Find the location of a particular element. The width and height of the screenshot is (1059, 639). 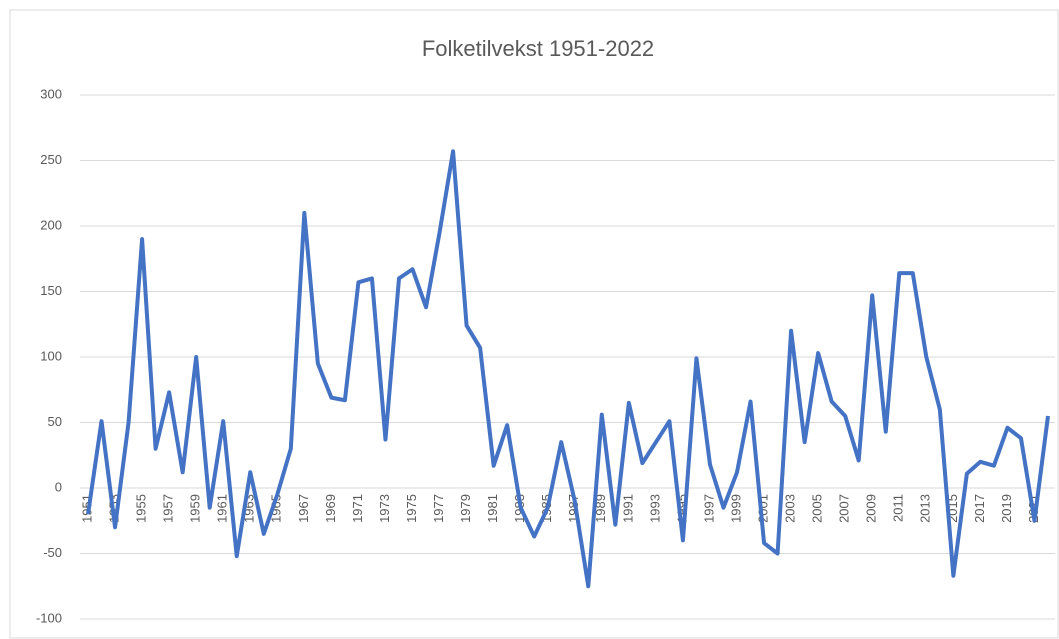

chart-title: Folketilvekst 1951-2022 is located at coordinates (538, 48).